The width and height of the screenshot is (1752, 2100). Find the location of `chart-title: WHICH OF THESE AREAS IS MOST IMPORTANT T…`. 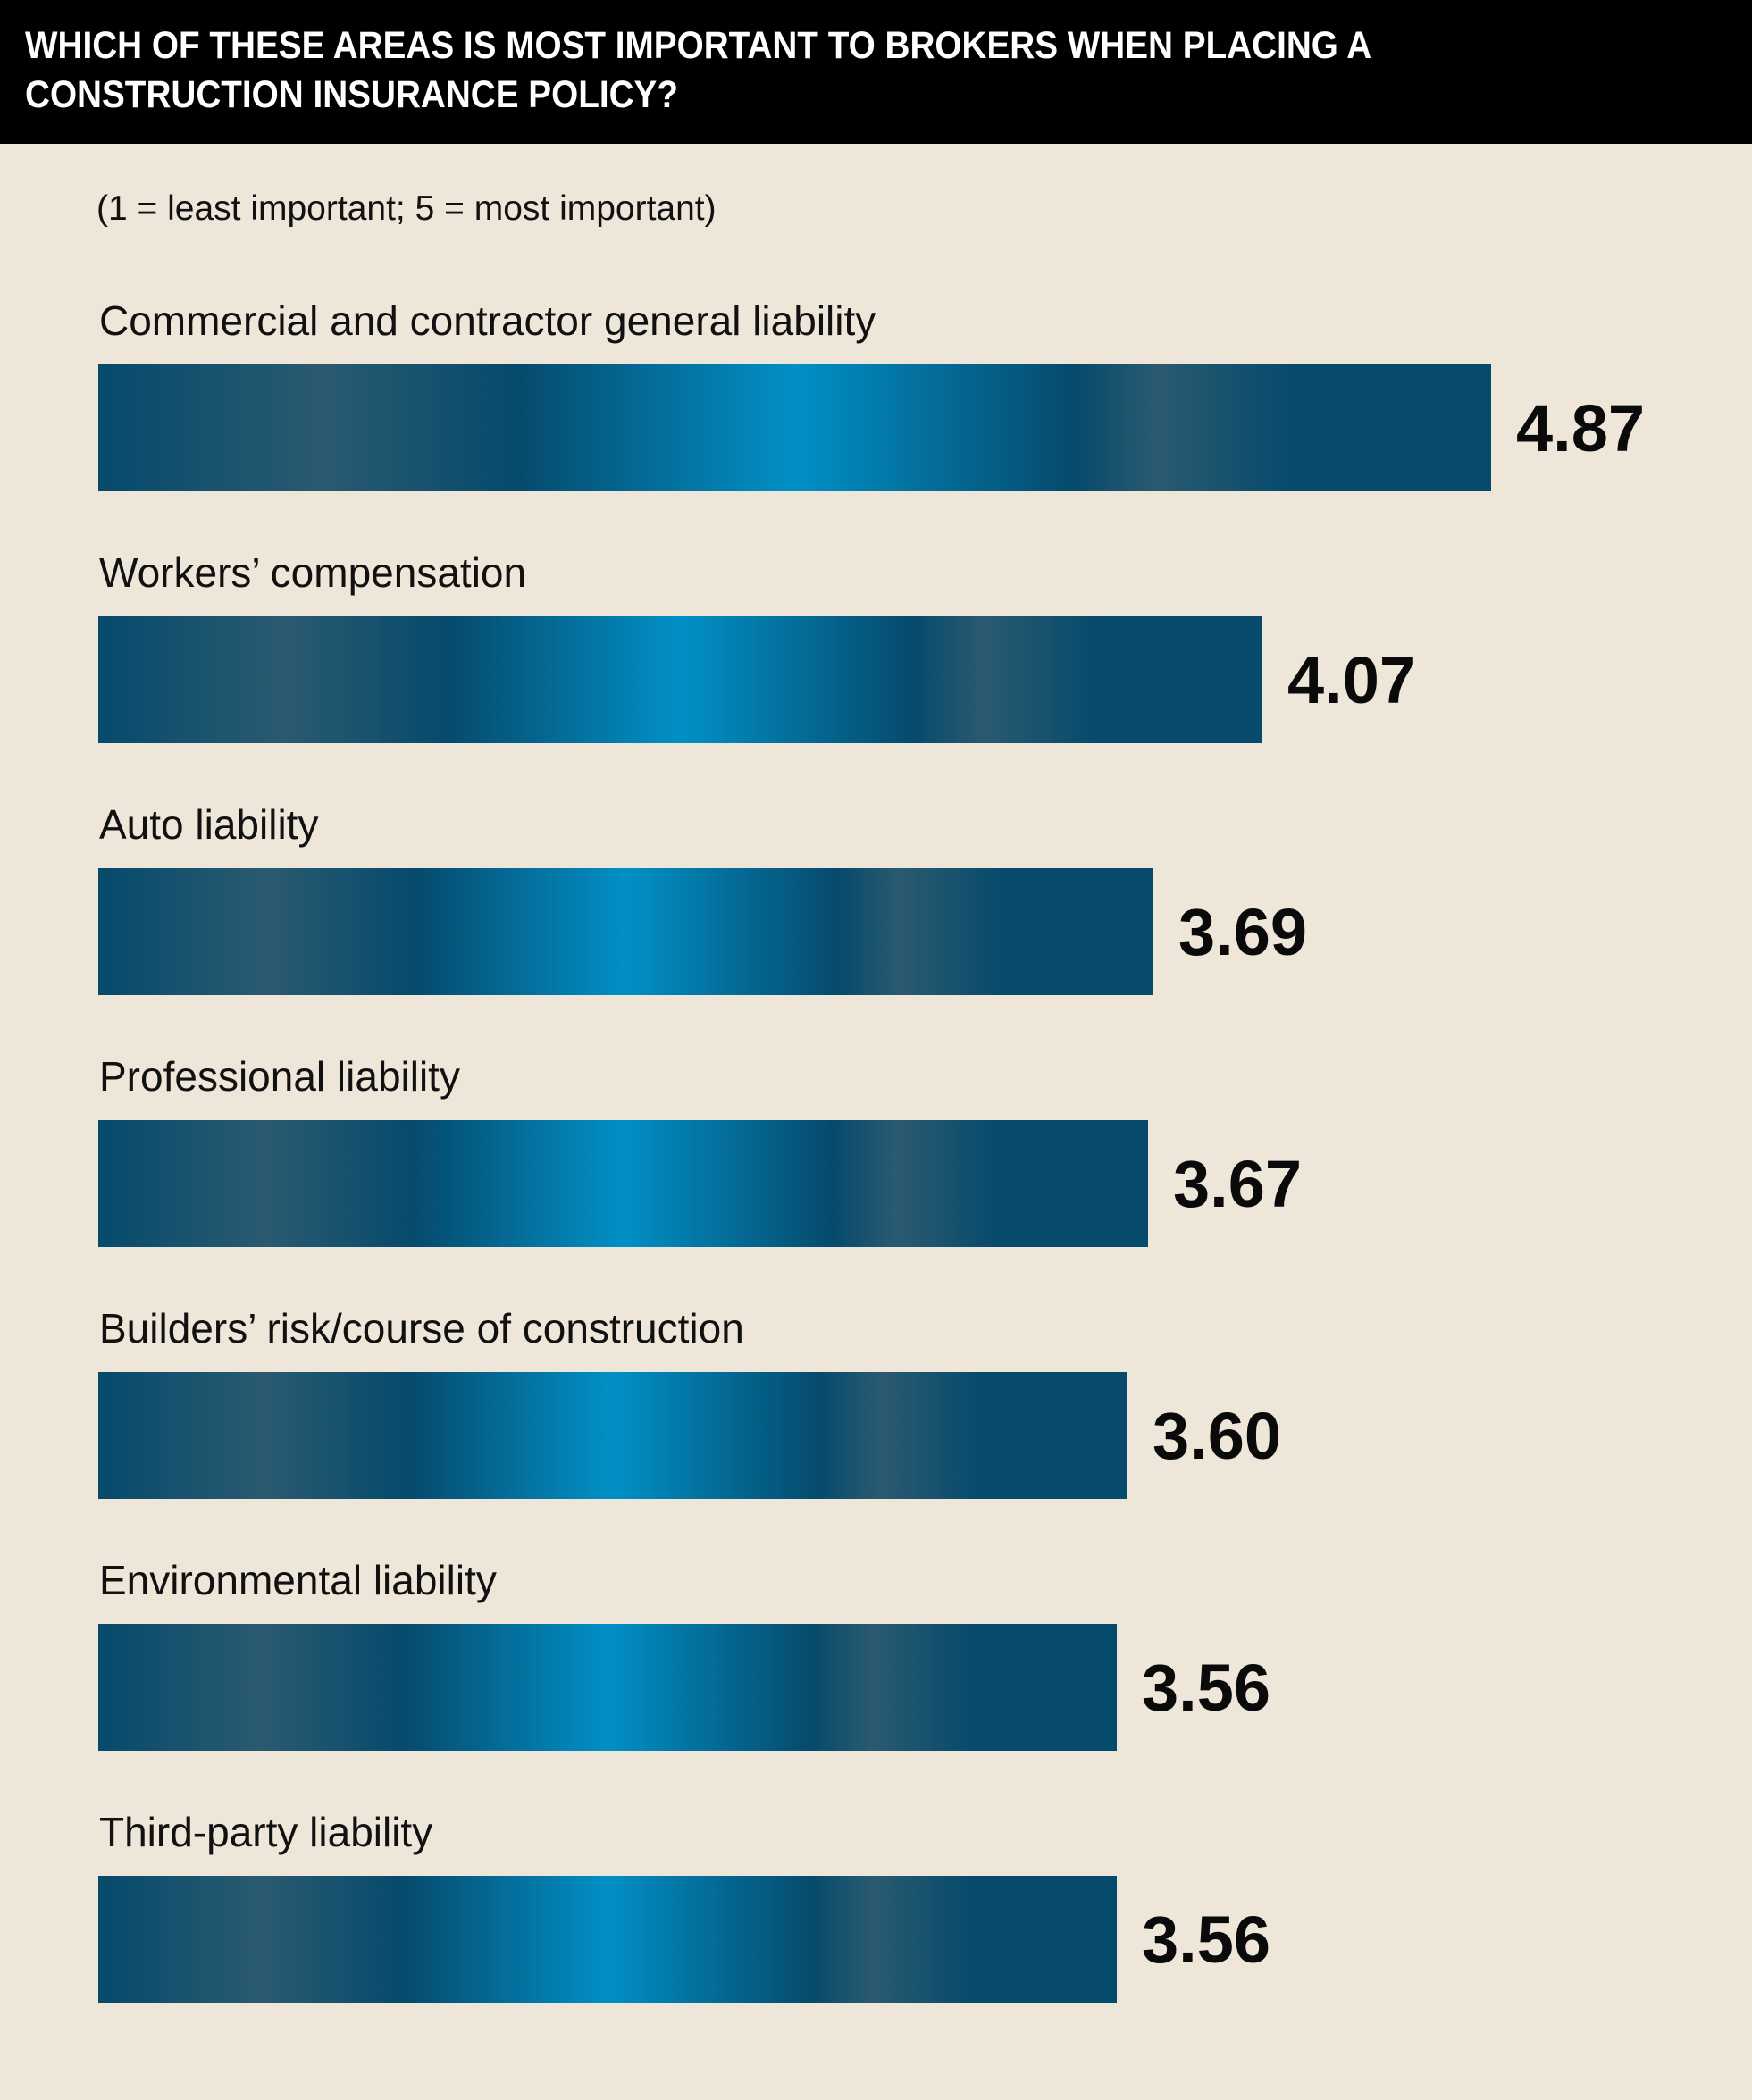

chart-title: WHICH OF THESE AREAS IS MOST IMPORTANT T… is located at coordinates (698, 70).